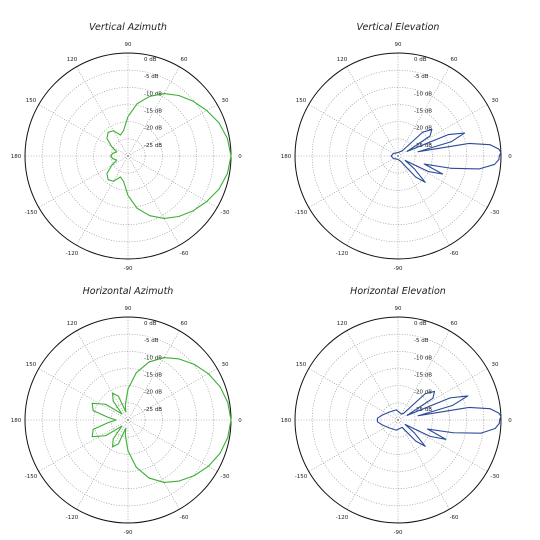 The image size is (540, 540). I want to click on angle-label: -30, so click(225, 213).